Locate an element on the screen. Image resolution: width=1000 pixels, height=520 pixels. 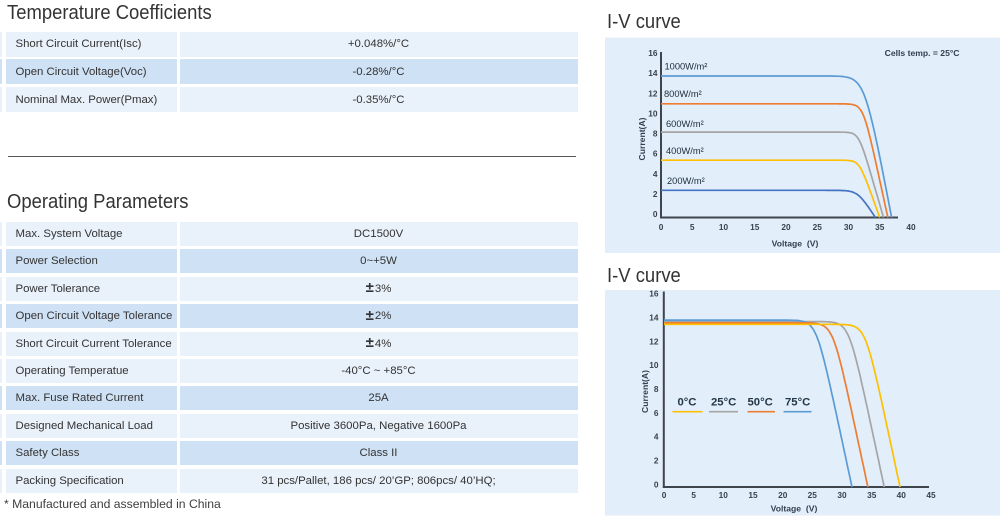
svg-text: 400W/m² is located at coordinates (685, 151).